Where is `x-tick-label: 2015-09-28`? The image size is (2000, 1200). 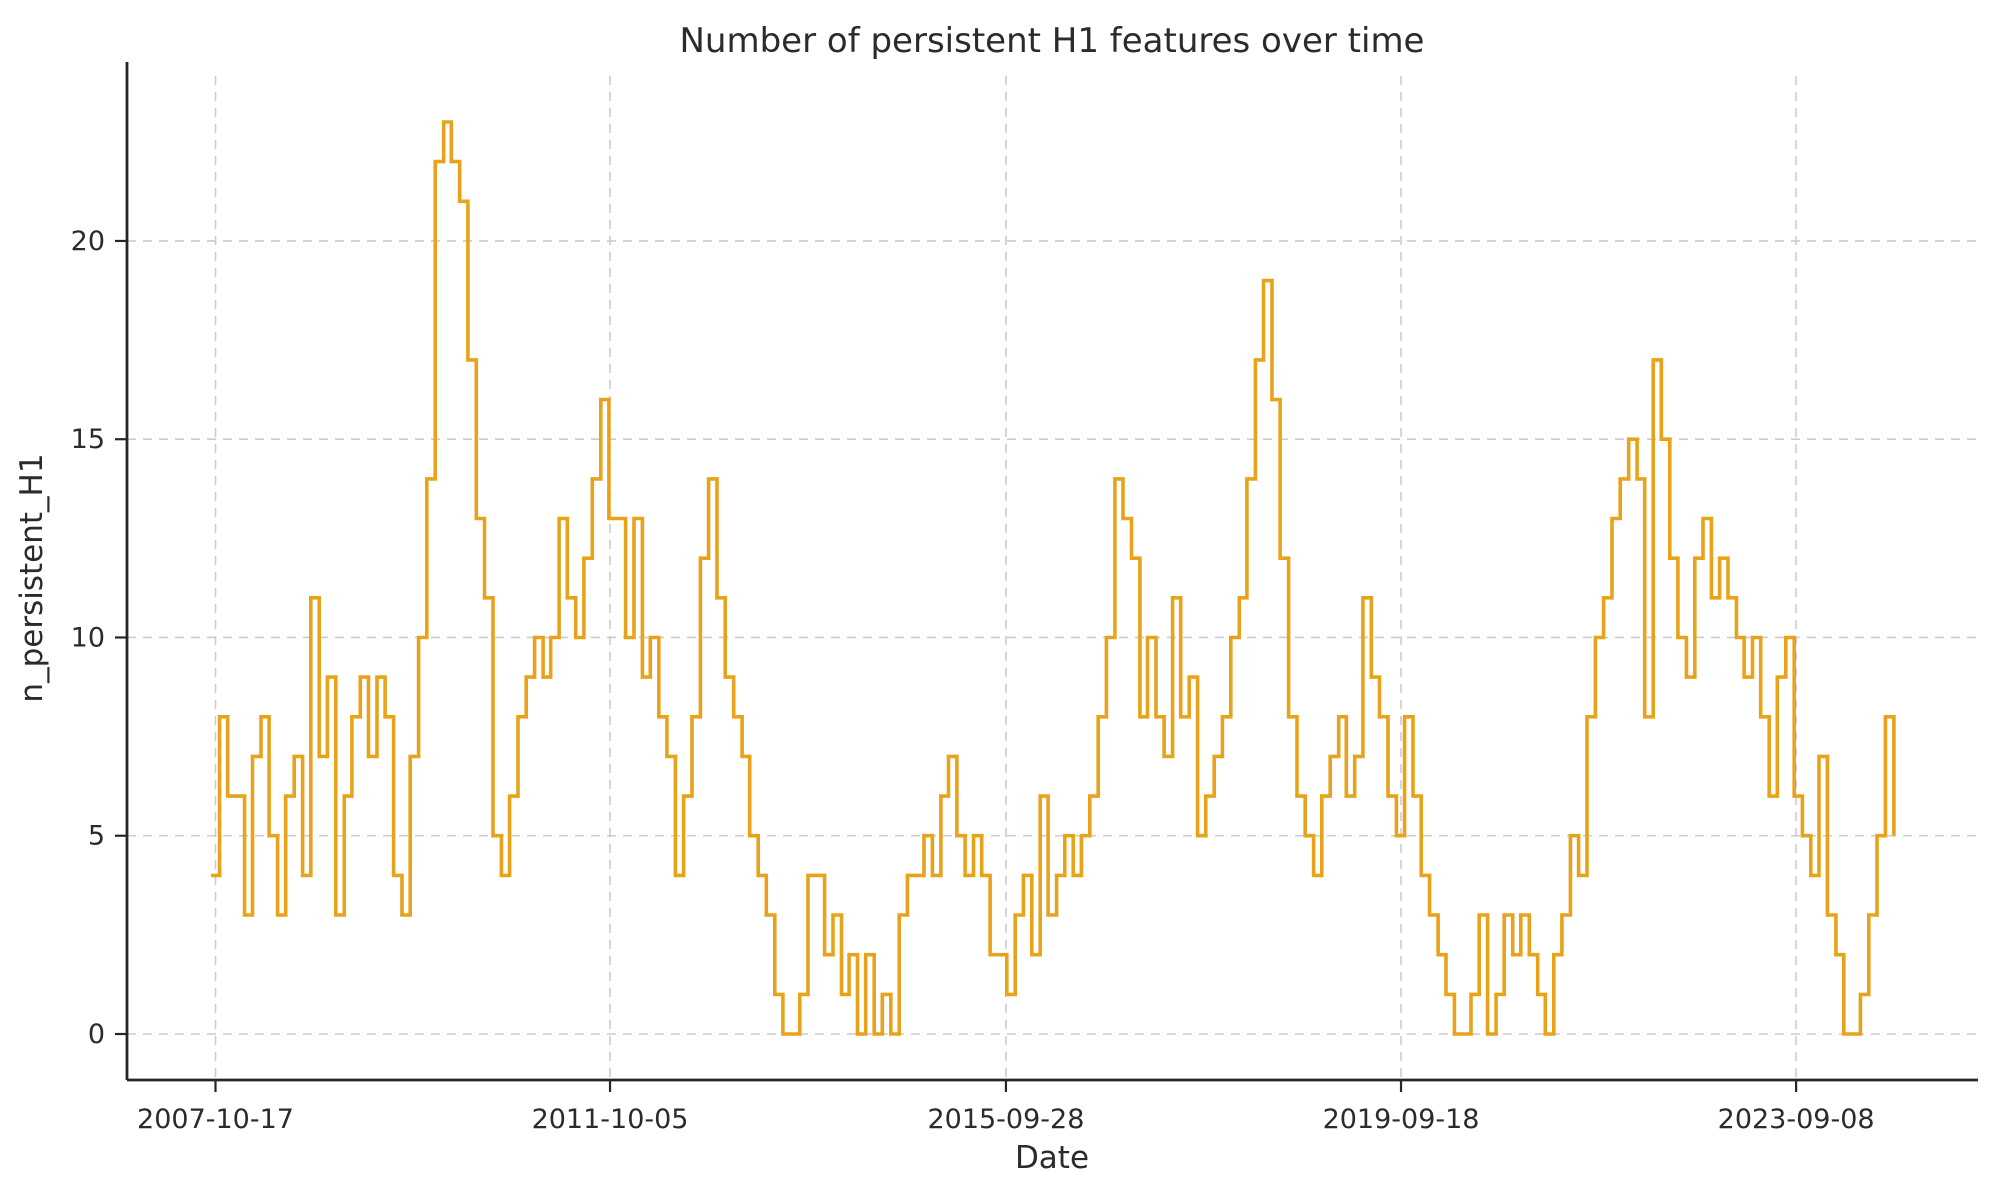 x-tick-label: 2015-09-28 is located at coordinates (1005, 1119).